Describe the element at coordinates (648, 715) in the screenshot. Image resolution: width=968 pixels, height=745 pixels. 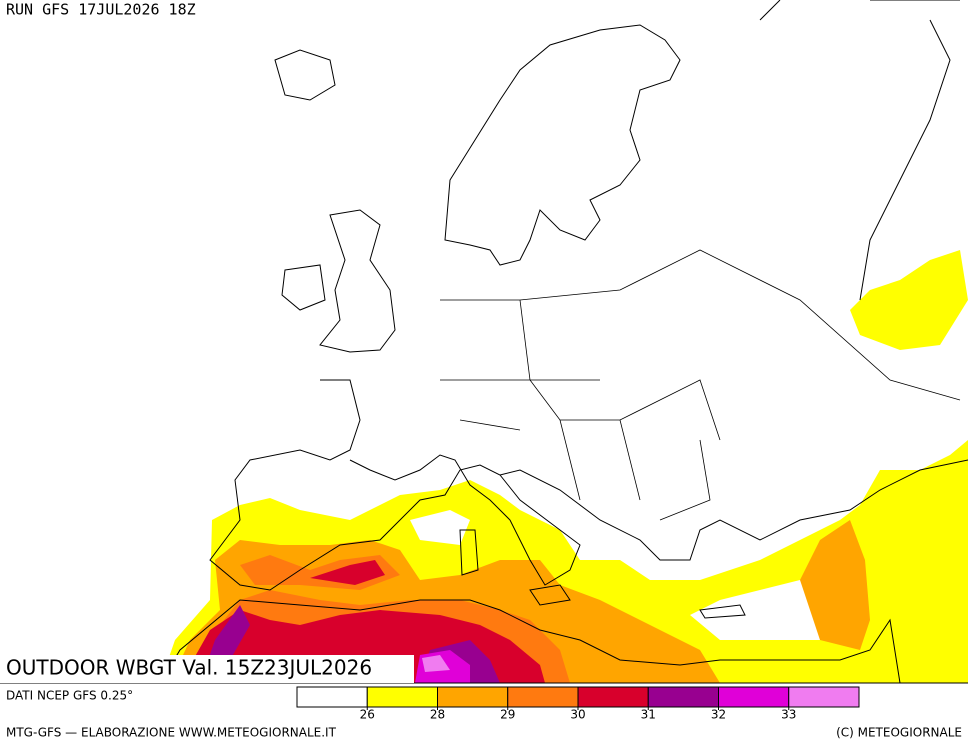
I see `legend-tick-label: 31` at that location.